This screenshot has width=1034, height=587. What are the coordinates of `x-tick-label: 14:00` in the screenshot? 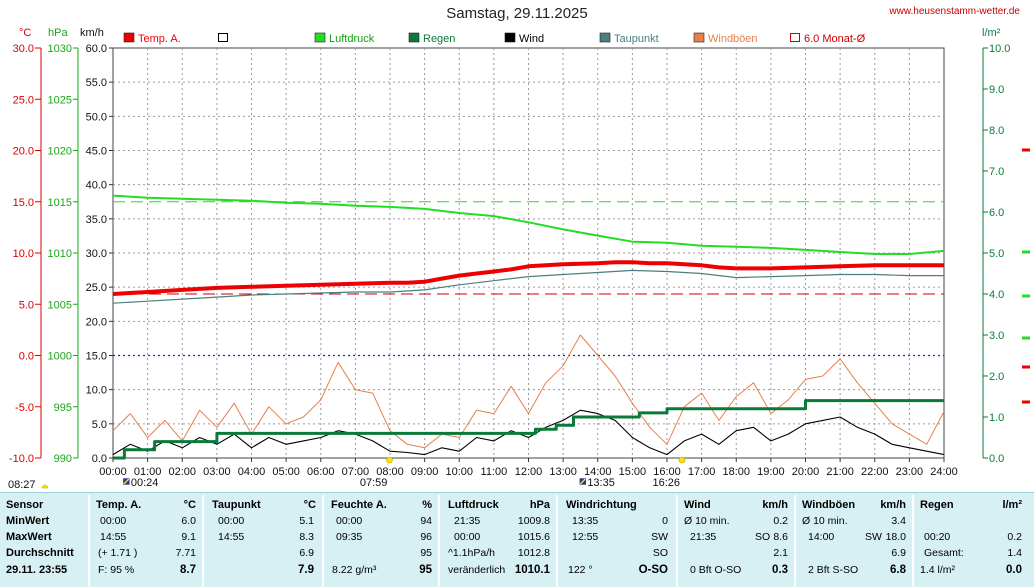 It's located at (598, 472).